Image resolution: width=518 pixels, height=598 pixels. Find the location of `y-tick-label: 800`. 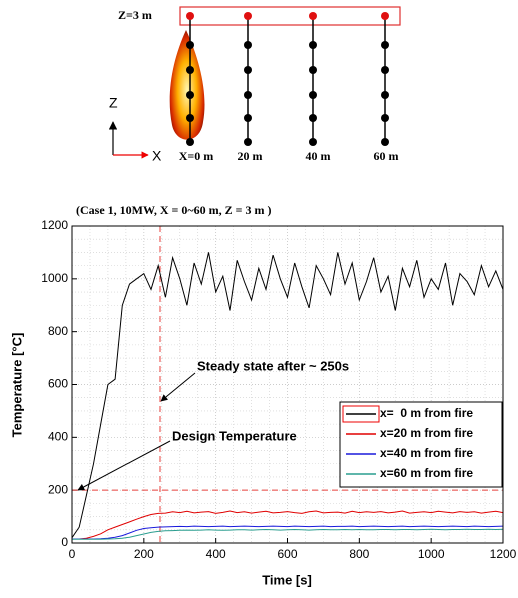

y-tick-label: 800 is located at coordinates (58, 331).